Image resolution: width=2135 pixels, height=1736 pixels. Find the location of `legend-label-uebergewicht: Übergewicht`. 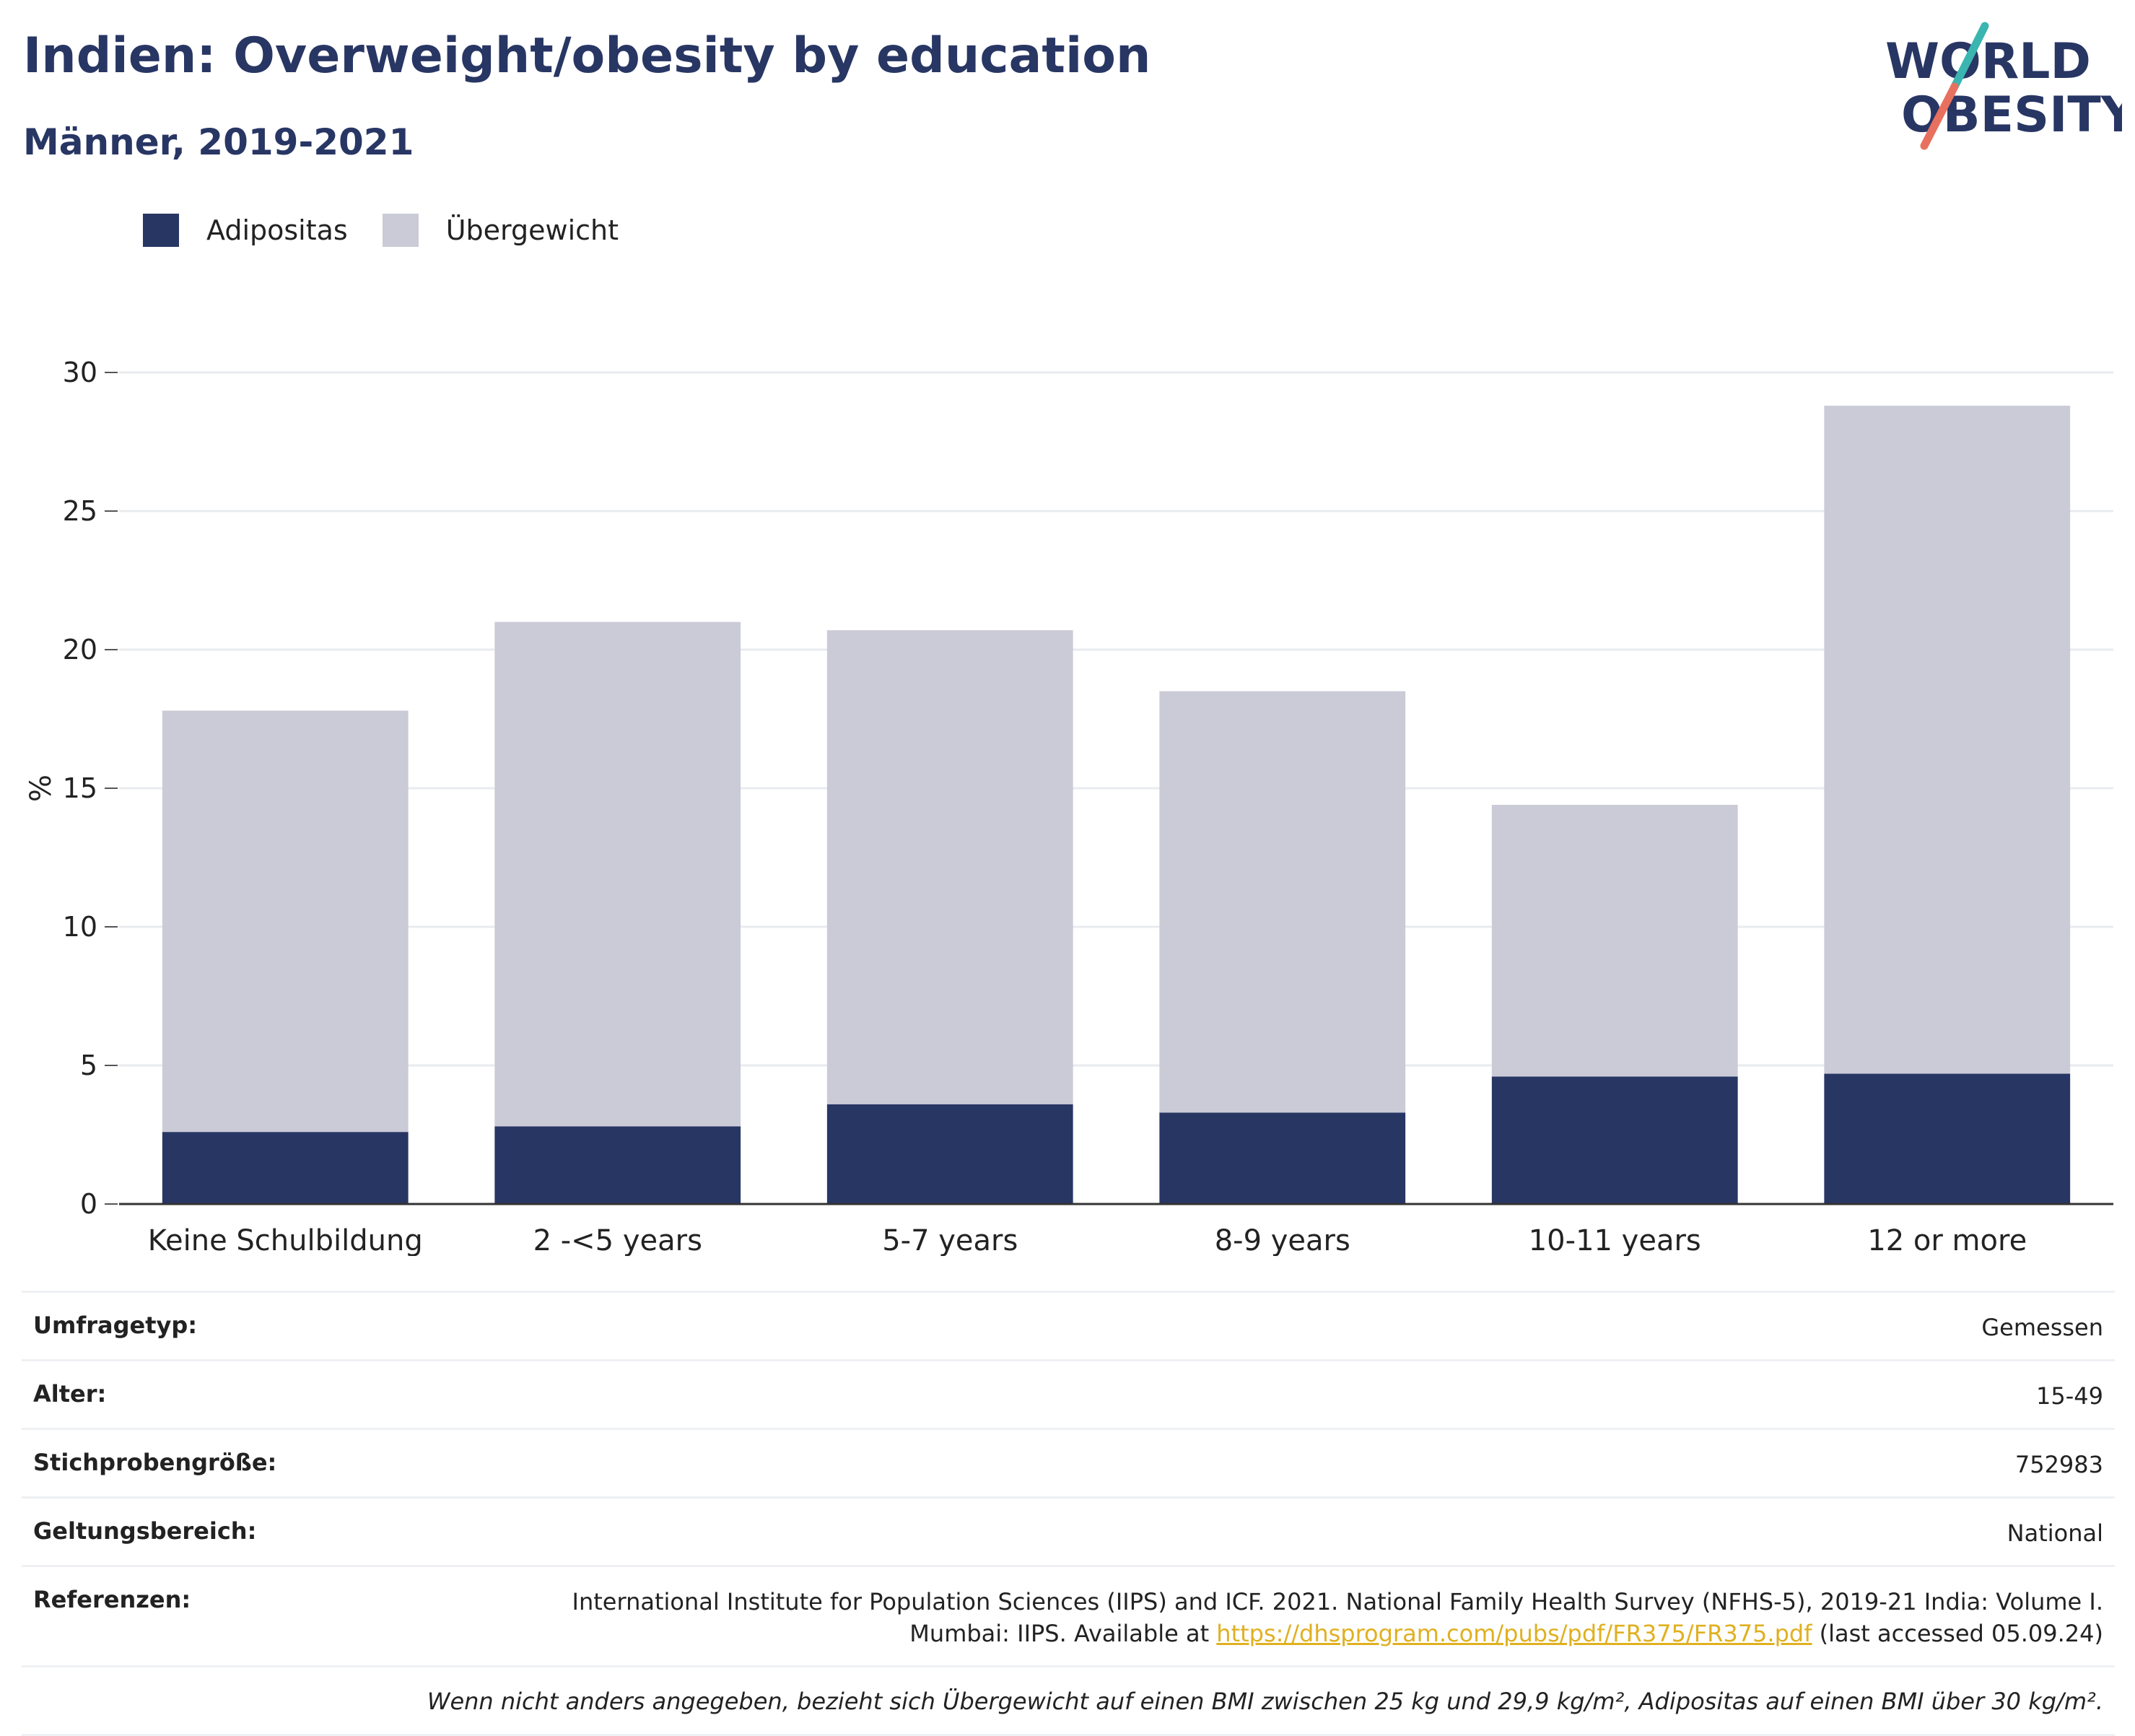

legend-label-uebergewicht: Übergewicht is located at coordinates (532, 230).